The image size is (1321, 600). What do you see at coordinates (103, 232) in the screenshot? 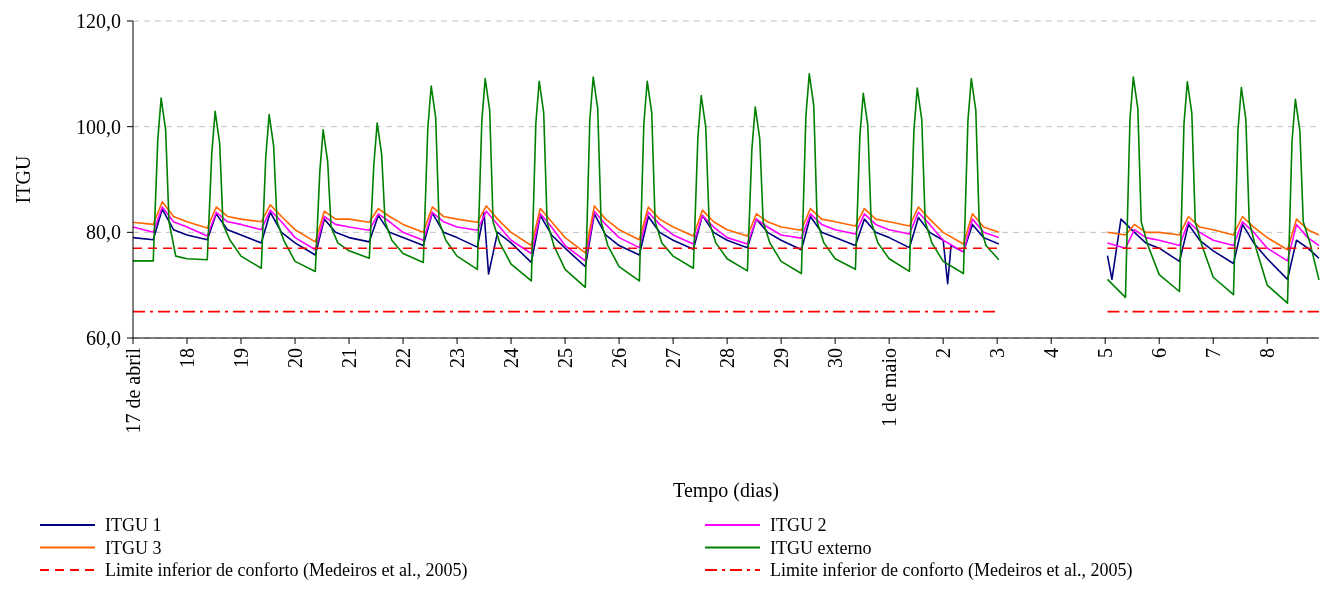
I see `y-tick-label: 80,0` at bounding box center [103, 232].